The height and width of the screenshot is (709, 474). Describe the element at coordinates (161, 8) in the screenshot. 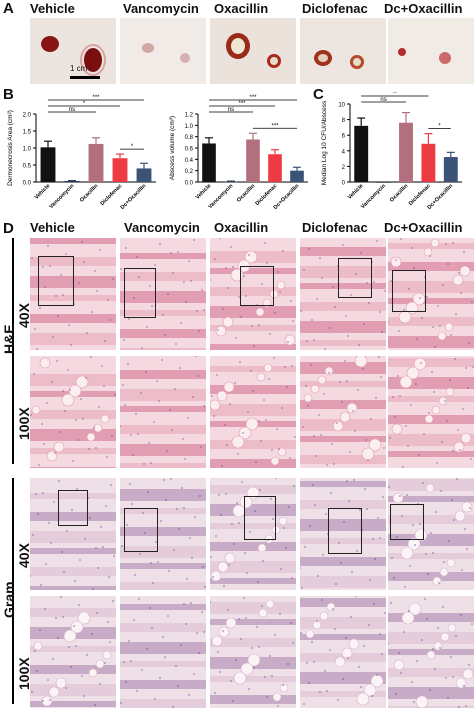

I see `group-title-vancomycin: Vancomycin` at that location.